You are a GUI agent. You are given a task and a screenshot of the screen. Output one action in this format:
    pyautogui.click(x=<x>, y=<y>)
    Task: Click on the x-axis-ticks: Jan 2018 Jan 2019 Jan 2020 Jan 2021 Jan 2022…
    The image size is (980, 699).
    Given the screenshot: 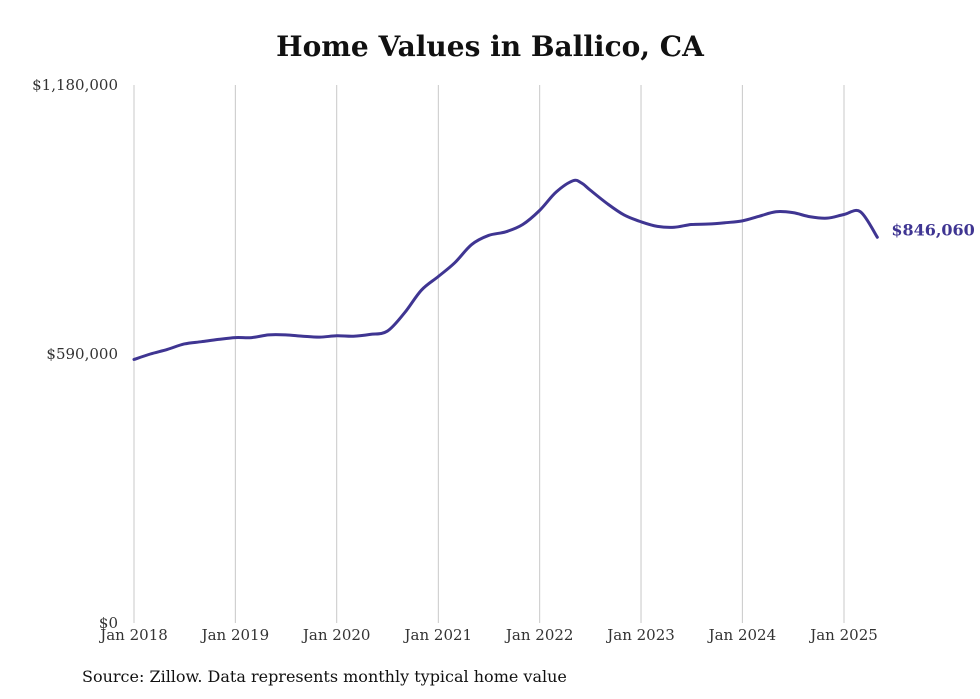 What is the action you would take?
    pyautogui.click(x=488, y=635)
    